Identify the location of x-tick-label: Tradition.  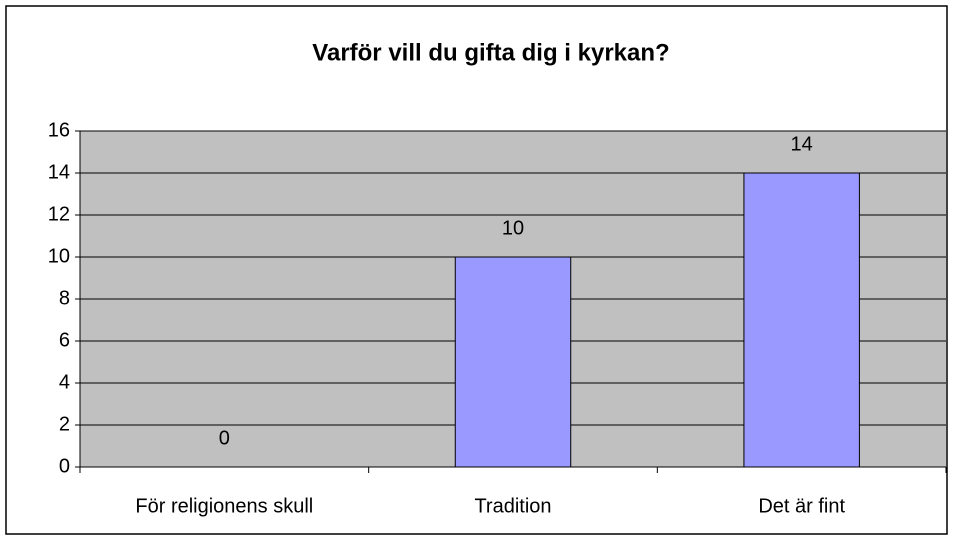
(512, 506).